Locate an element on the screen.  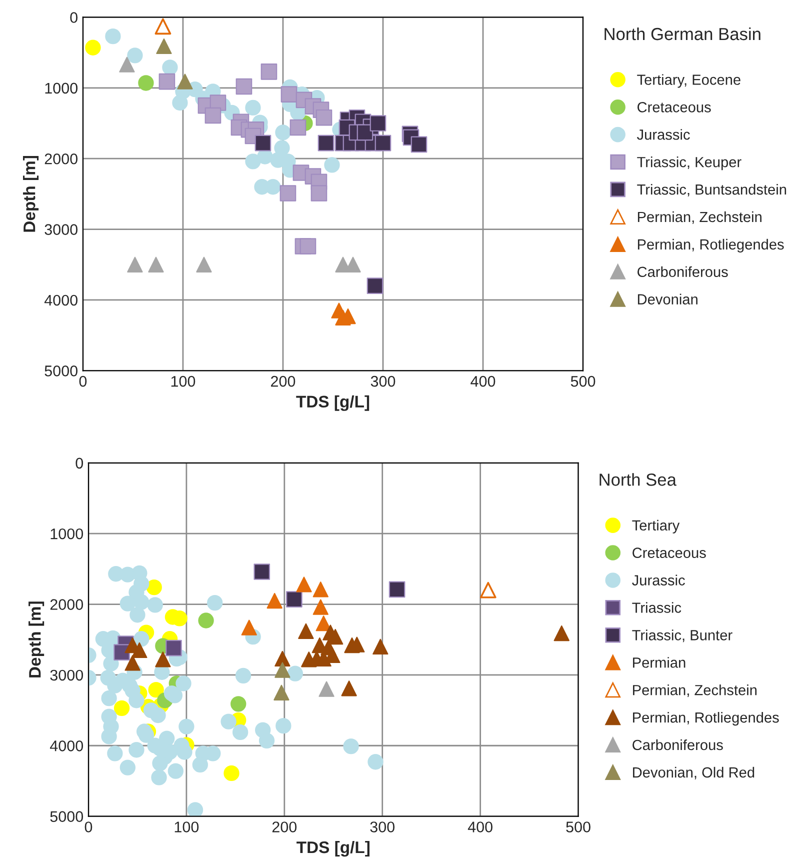
legend-label: Triassic, Buntsandstein is located at coordinates (711, 190).